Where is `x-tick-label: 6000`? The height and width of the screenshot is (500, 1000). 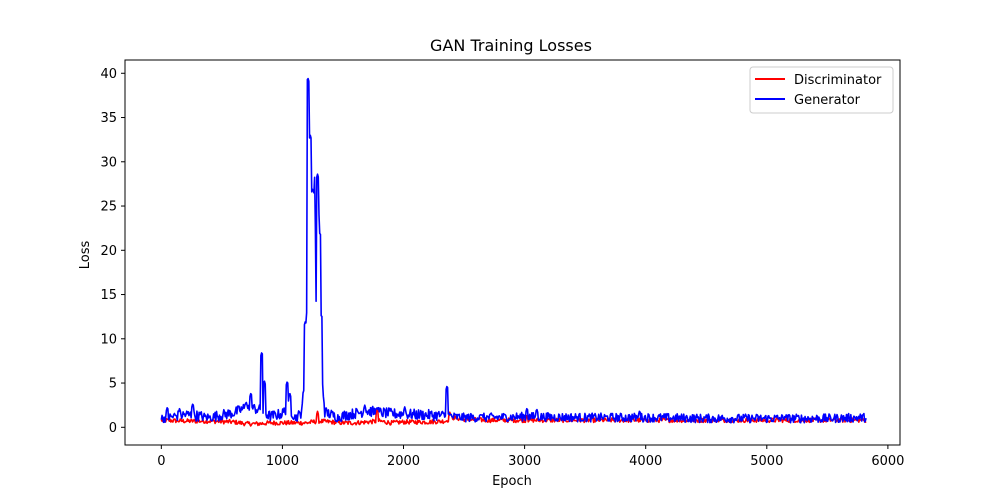
x-tick-label: 6000 is located at coordinates (887, 461).